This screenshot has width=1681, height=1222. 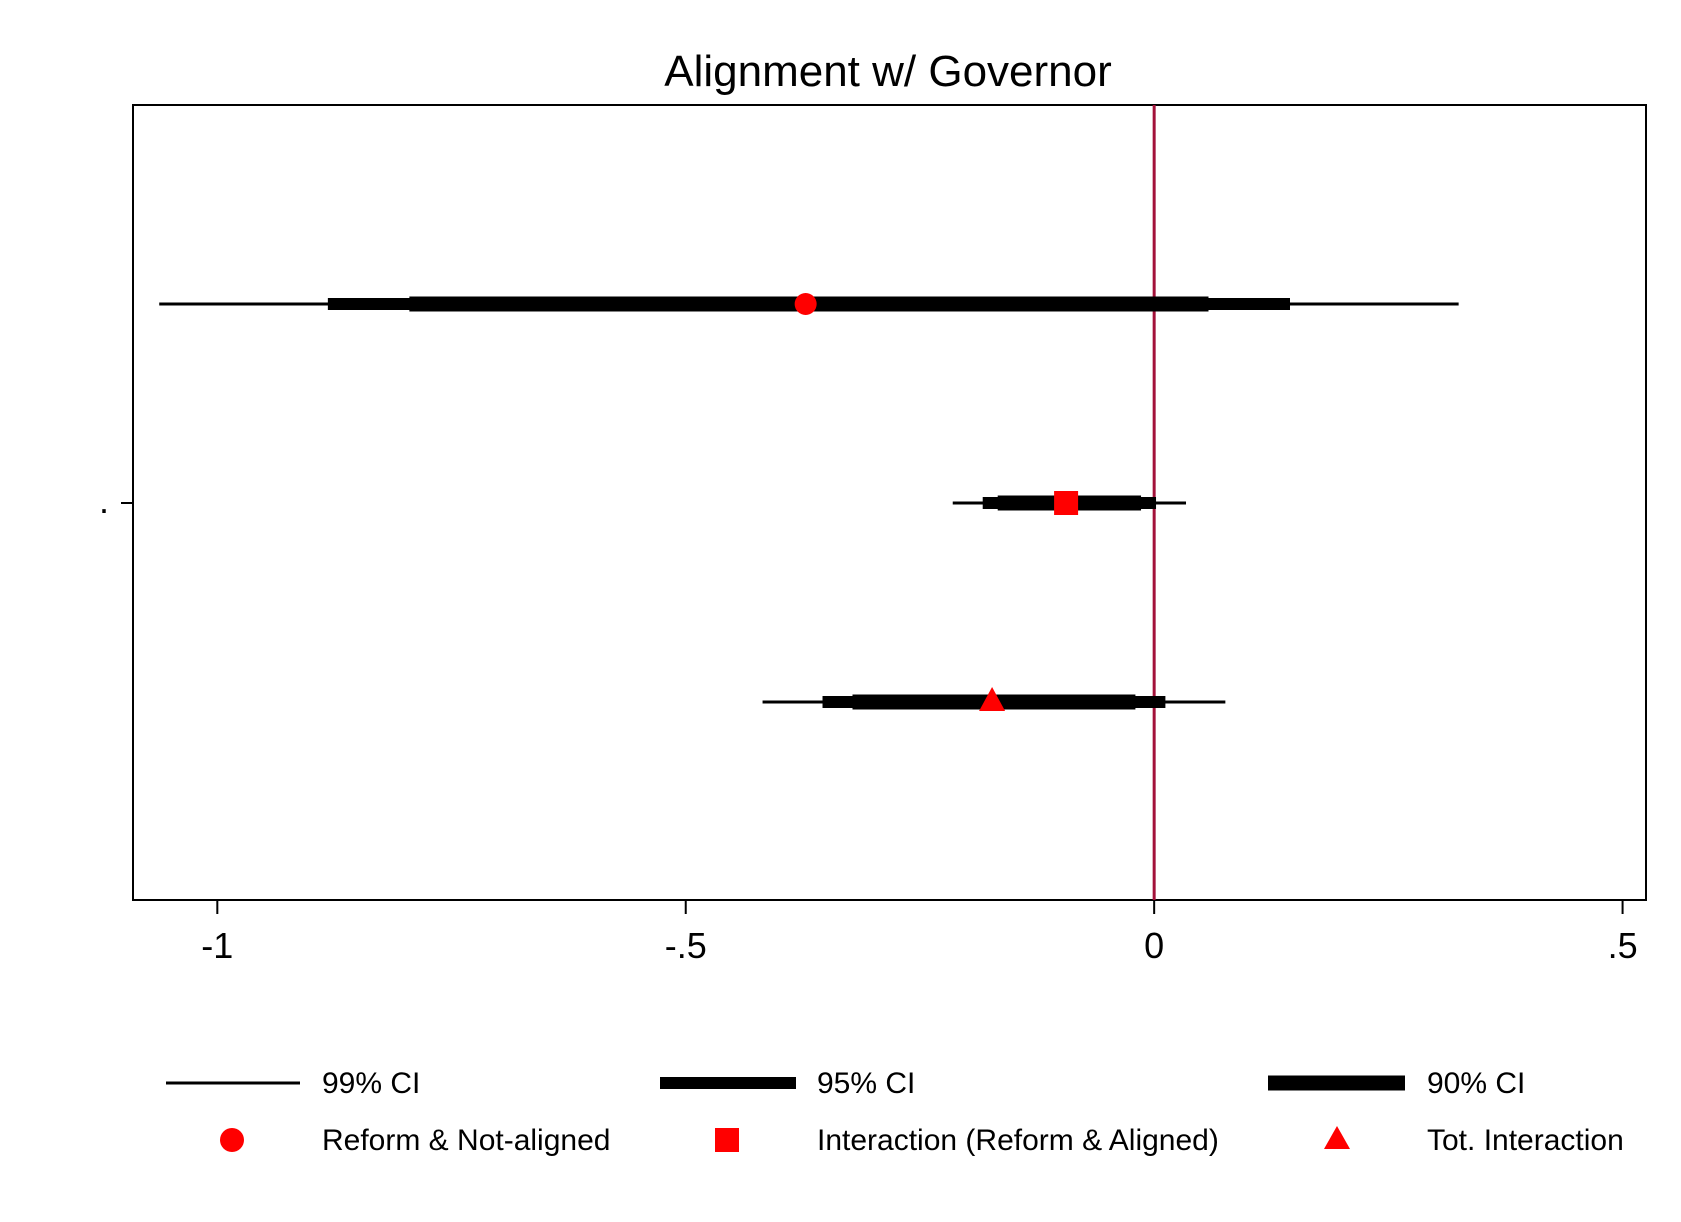 I want to click on legend-ci90-label: 90% CI, so click(x=1476, y=1083).